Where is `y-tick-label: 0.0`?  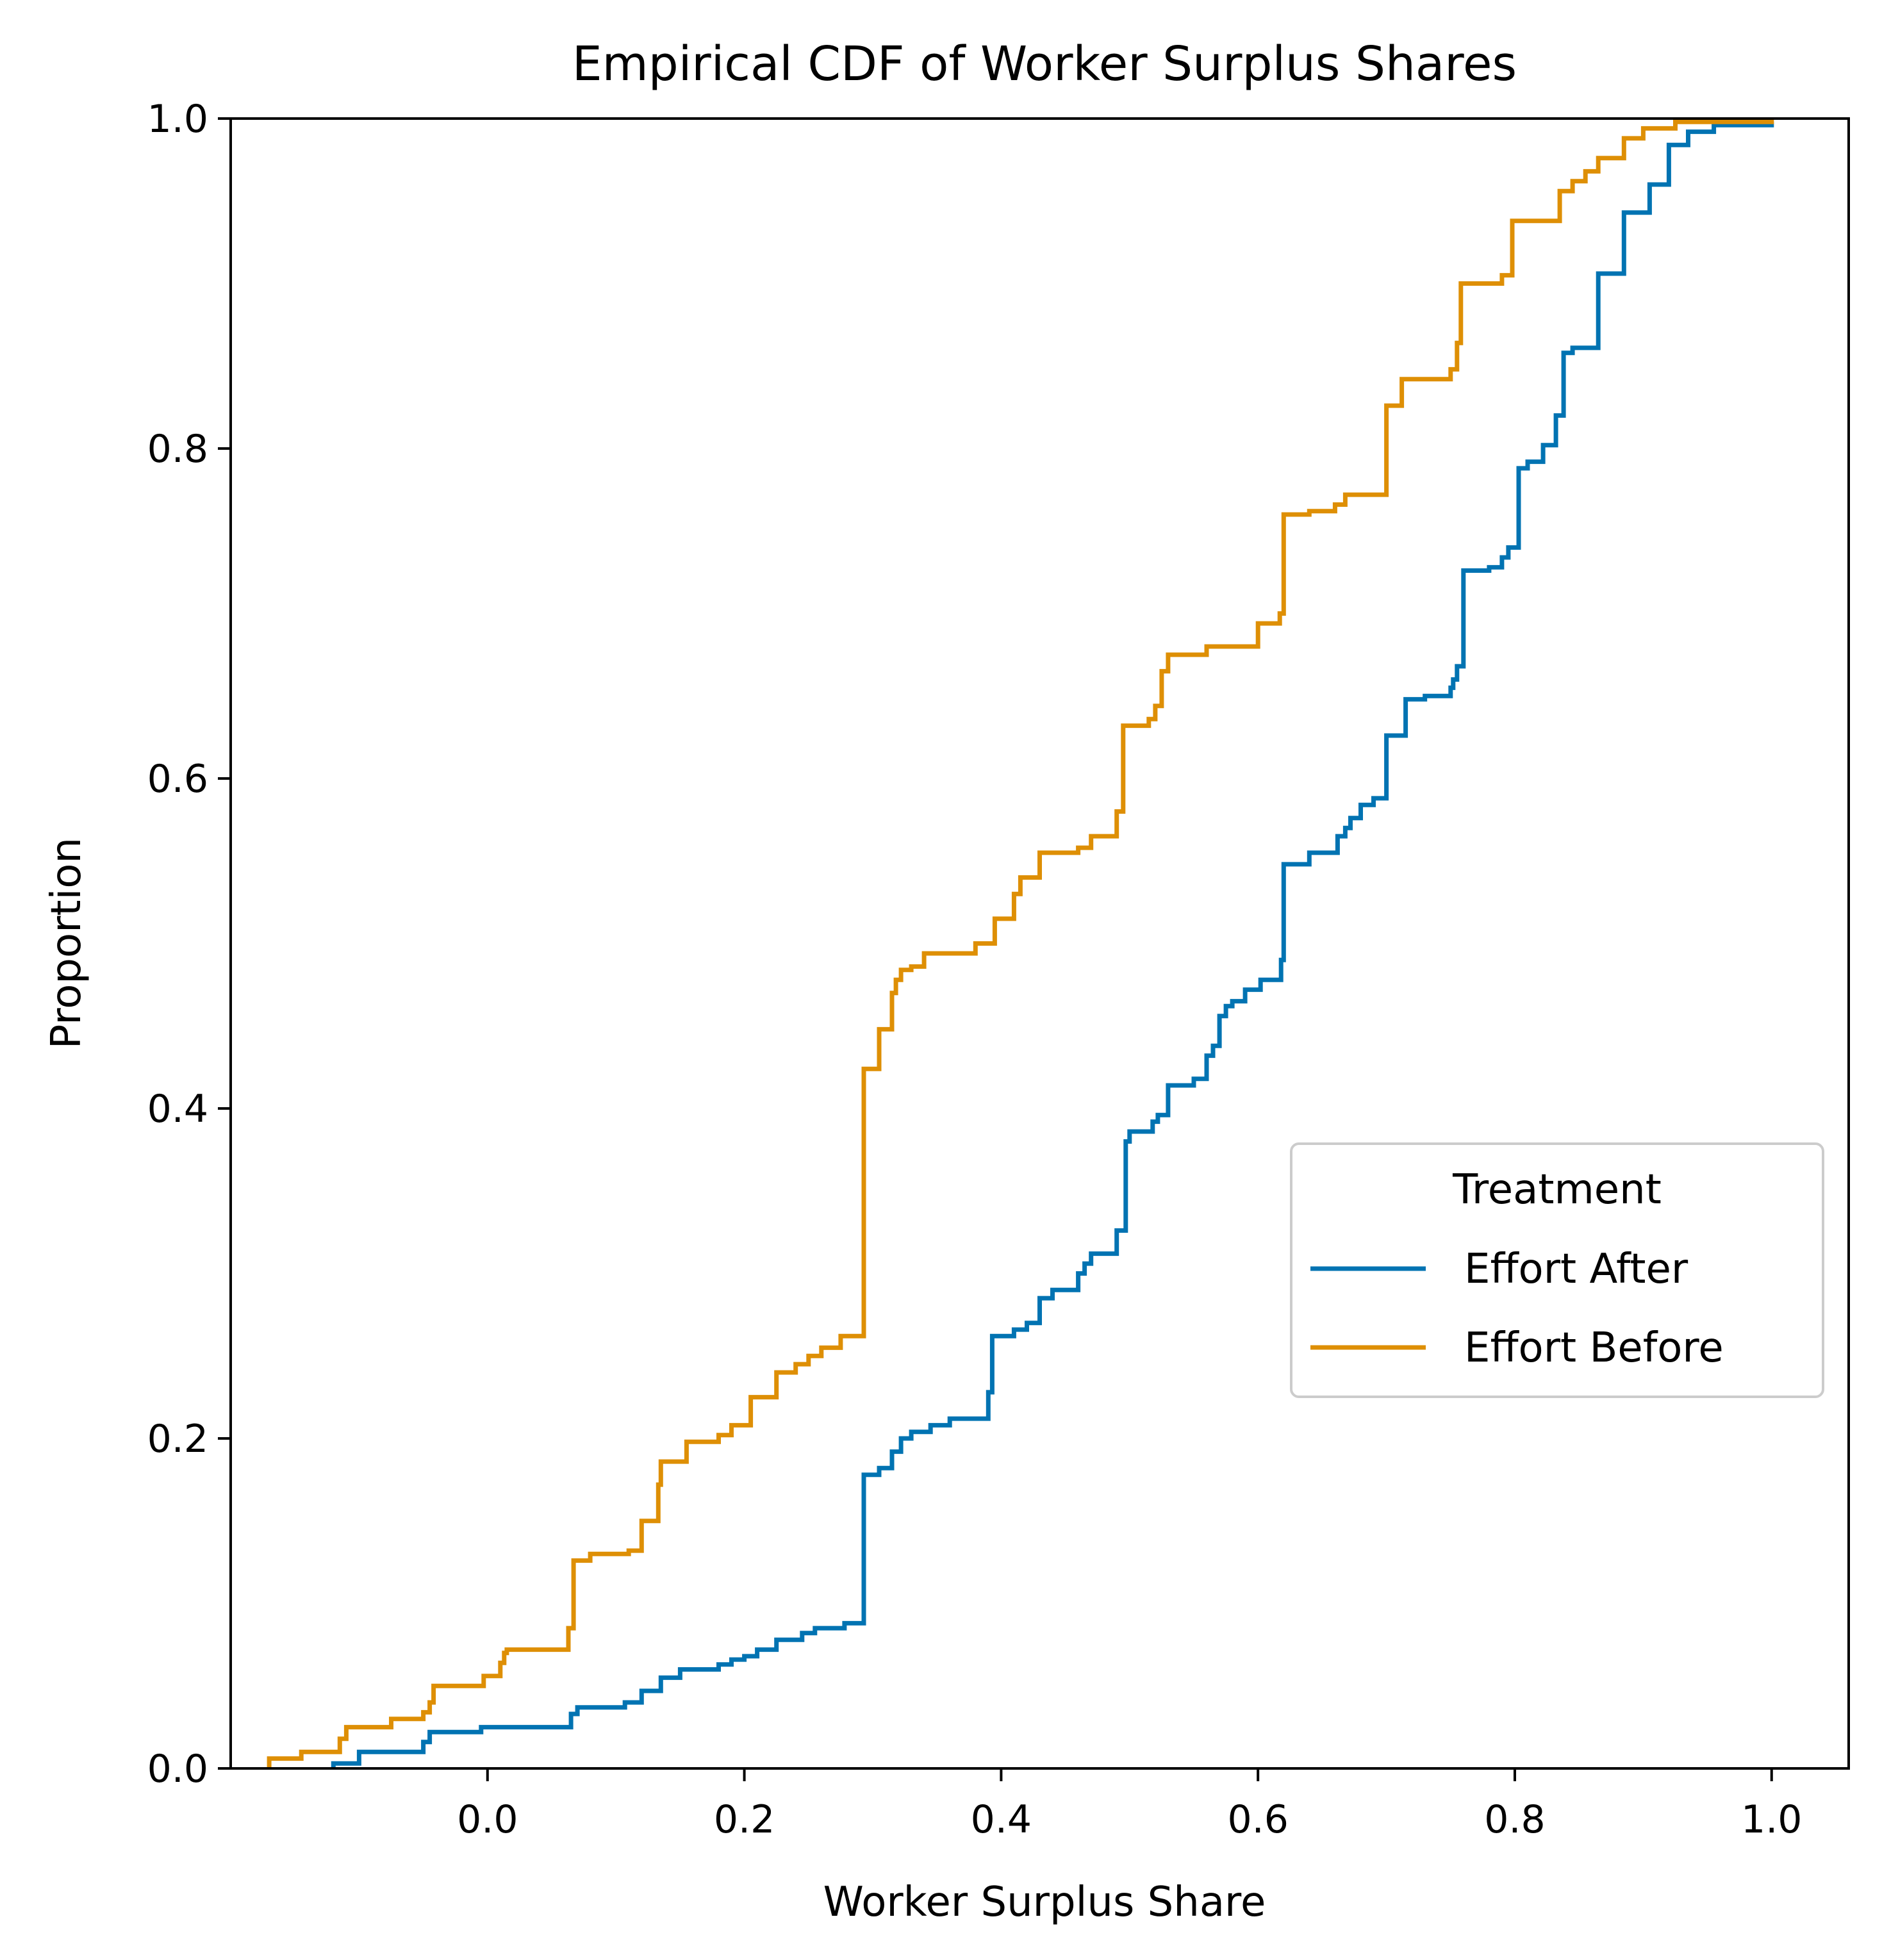
y-tick-label: 0.0 is located at coordinates (177, 1769).